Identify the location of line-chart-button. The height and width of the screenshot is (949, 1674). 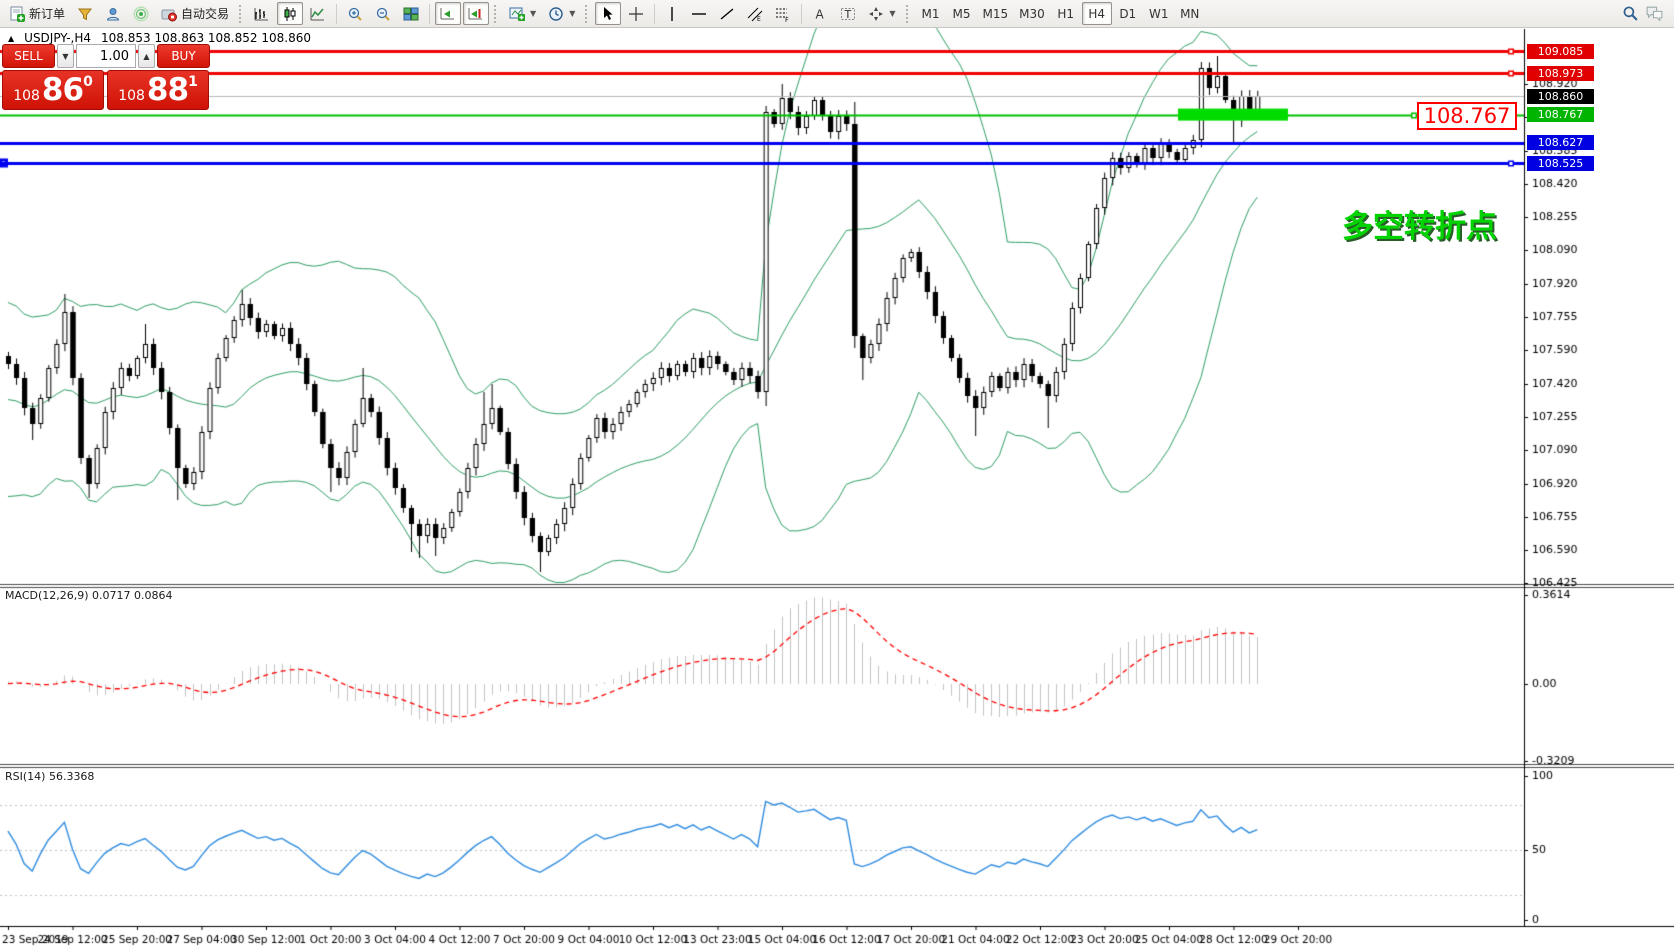
(318, 13).